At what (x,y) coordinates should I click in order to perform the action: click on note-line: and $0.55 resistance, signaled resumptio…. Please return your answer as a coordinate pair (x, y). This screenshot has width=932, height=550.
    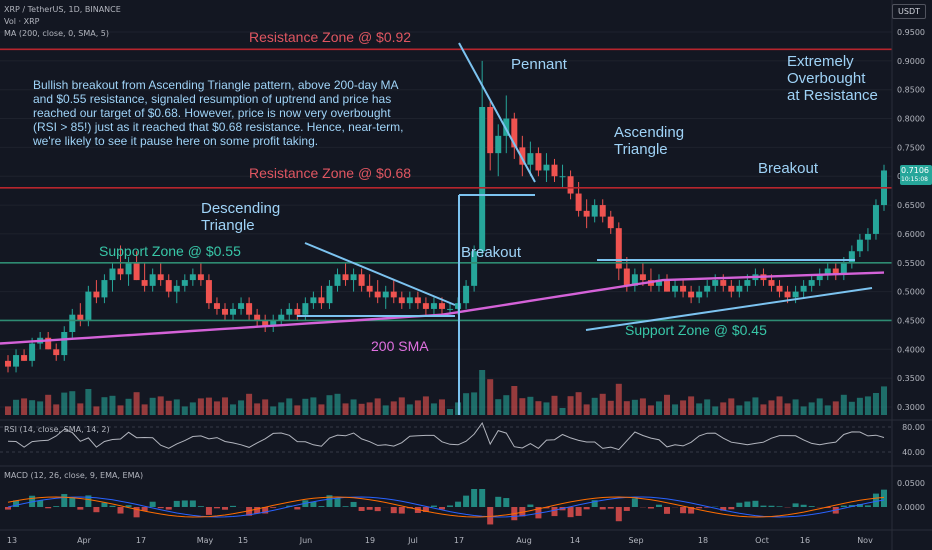
    Looking at the image, I should click on (212, 99).